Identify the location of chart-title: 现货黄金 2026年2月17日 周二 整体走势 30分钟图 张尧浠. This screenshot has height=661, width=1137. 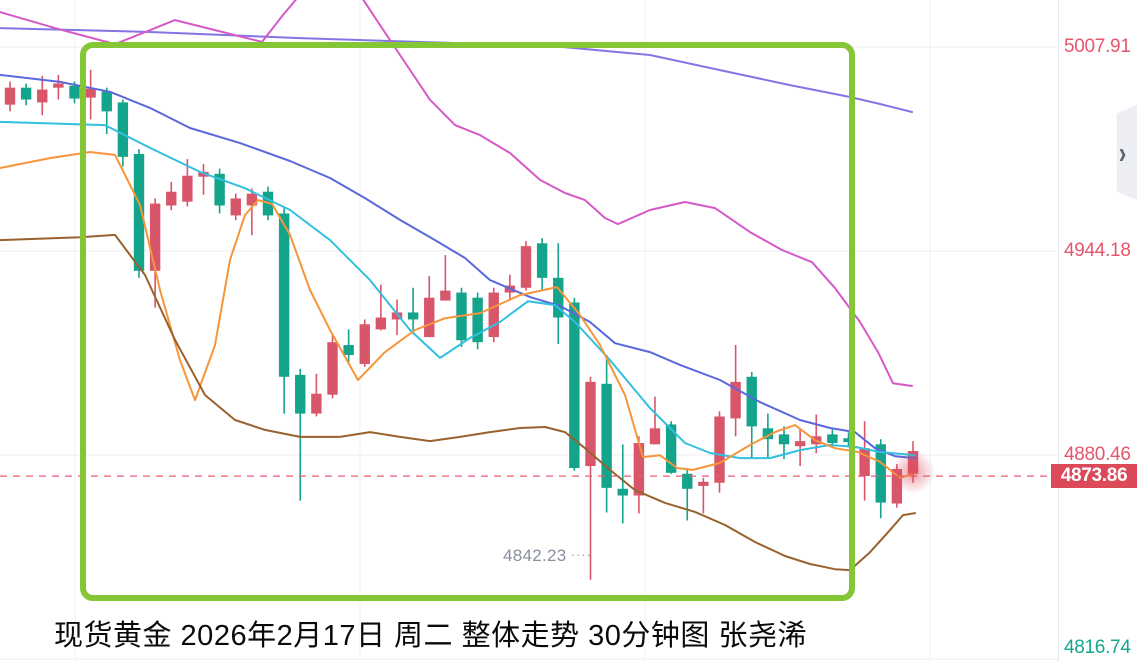
(430, 636).